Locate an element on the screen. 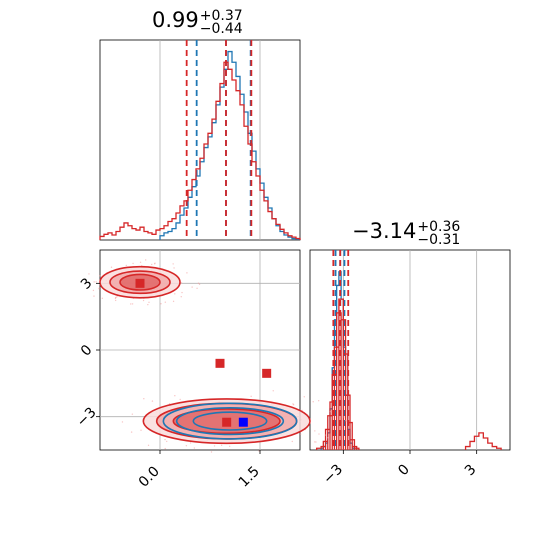 This screenshot has width=550, height=554. panel-1-frame is located at coordinates (200, 140).